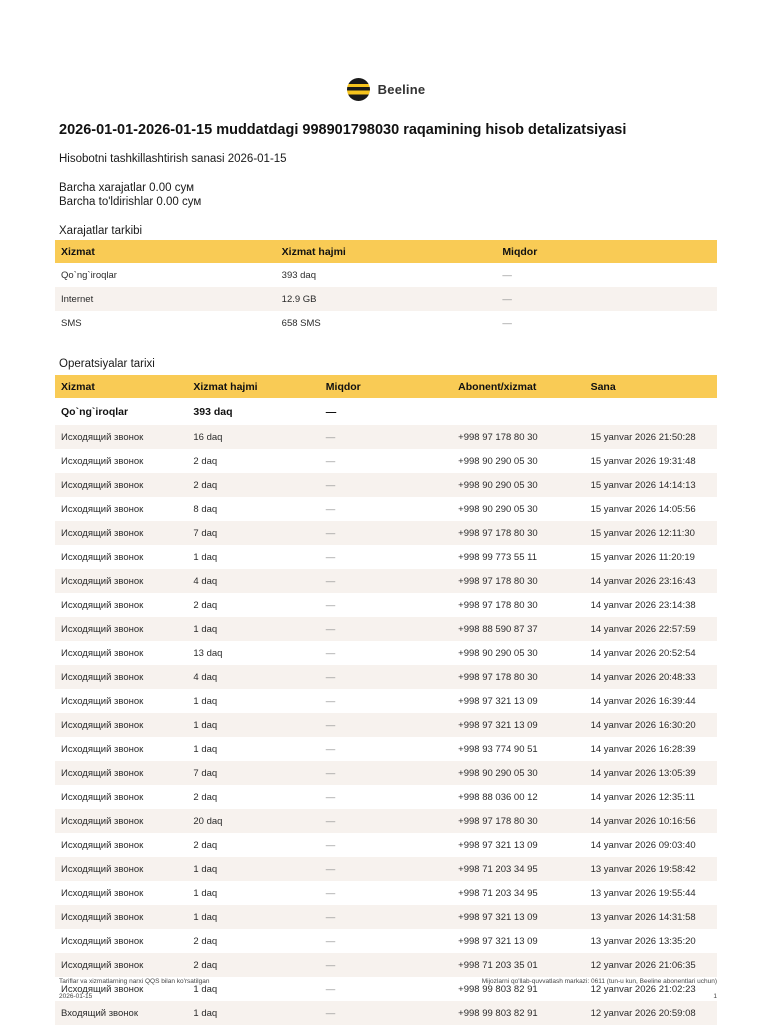 The image size is (768, 1025). What do you see at coordinates (107, 364) in the screenshot?
I see `operations-section-heading: Operatsiyalar tarixi` at bounding box center [107, 364].